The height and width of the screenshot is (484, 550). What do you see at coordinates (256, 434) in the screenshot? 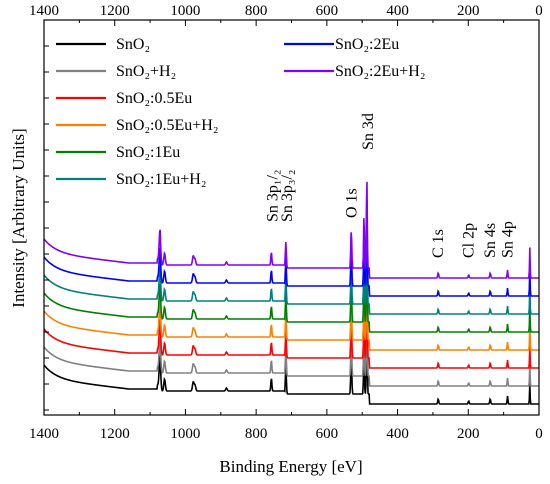
I see `x-tick-label: 800` at bounding box center [256, 434].